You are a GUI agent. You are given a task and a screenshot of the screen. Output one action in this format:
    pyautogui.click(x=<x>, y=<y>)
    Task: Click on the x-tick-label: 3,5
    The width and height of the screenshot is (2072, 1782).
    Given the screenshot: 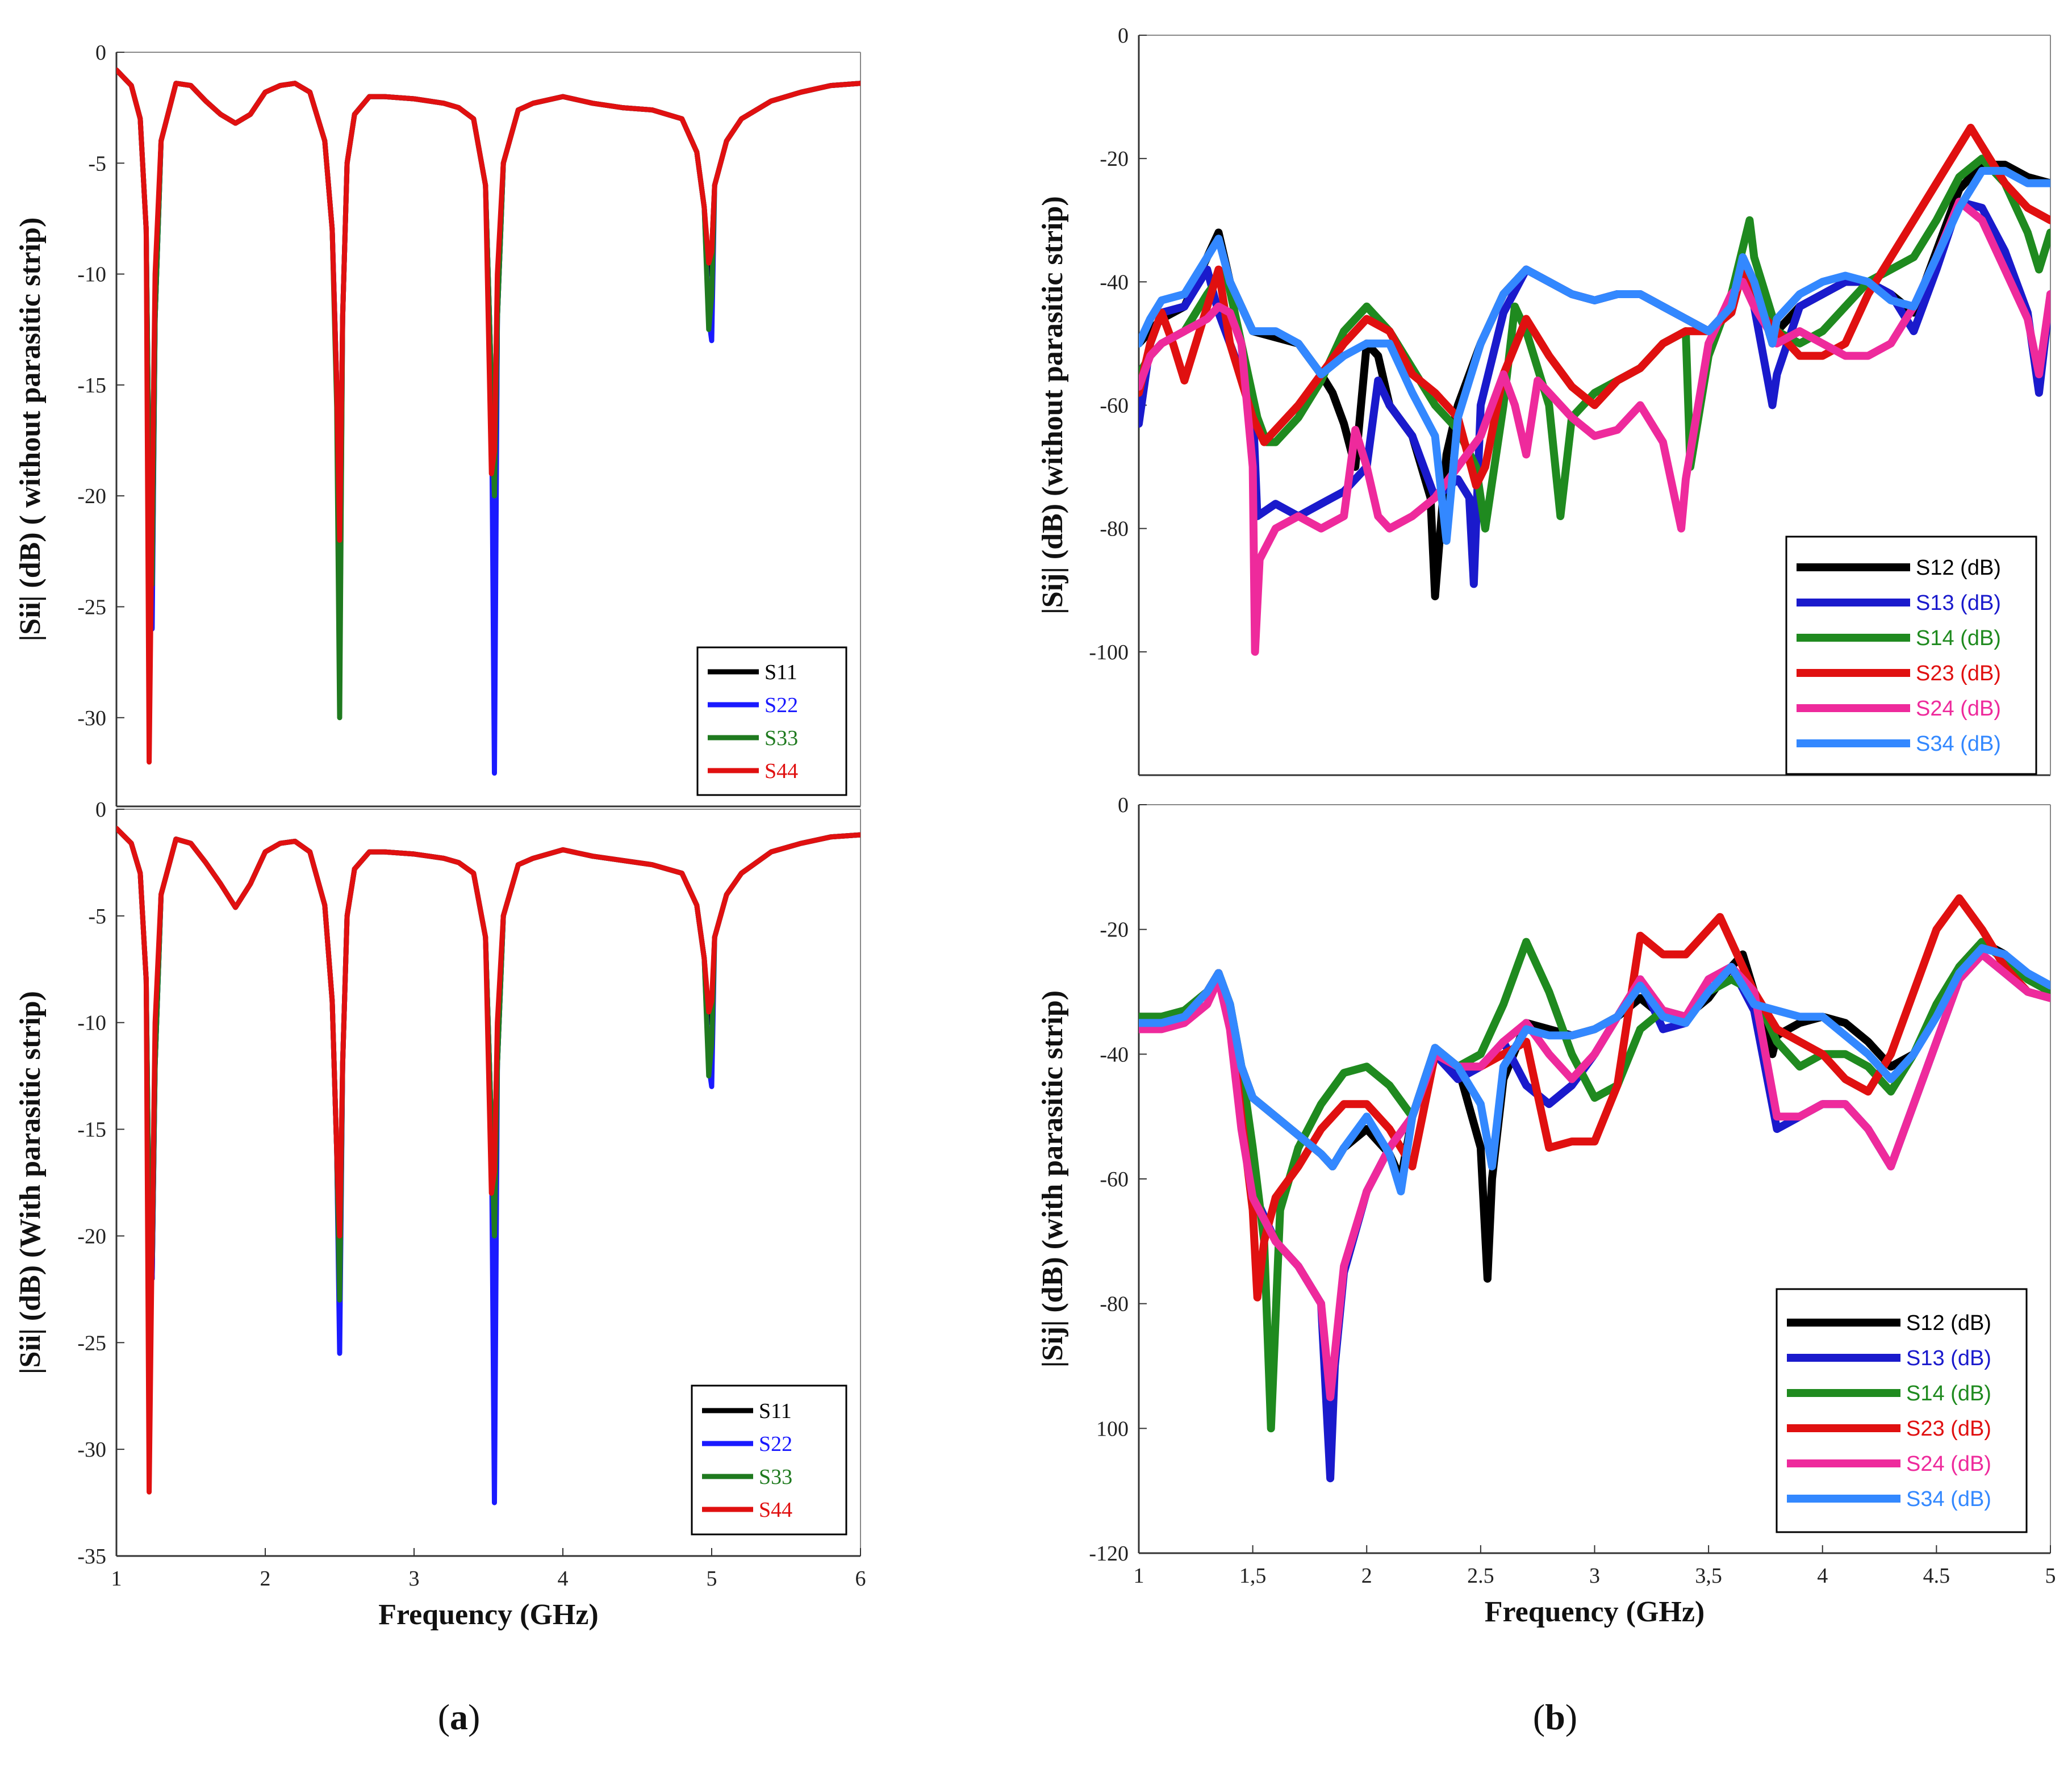 What is the action you would take?
    pyautogui.click(x=1709, y=1576)
    